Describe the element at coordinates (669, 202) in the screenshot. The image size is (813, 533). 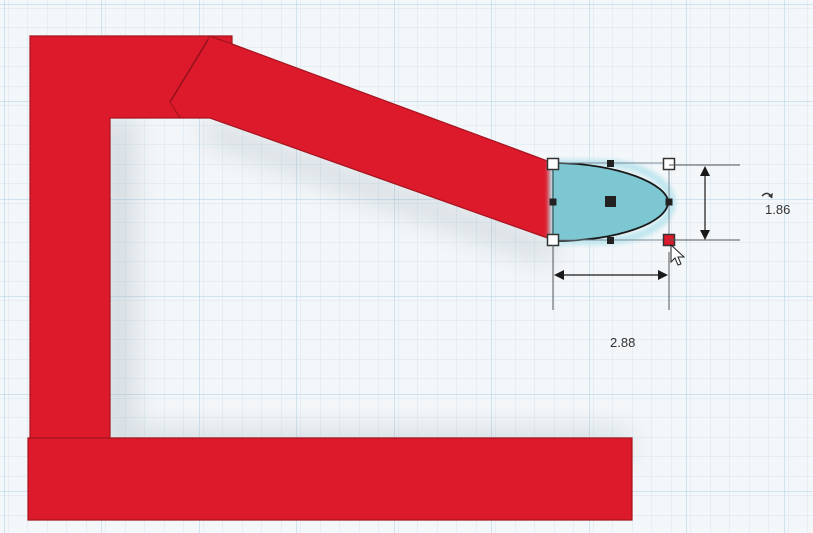
I see `side-handle-right` at that location.